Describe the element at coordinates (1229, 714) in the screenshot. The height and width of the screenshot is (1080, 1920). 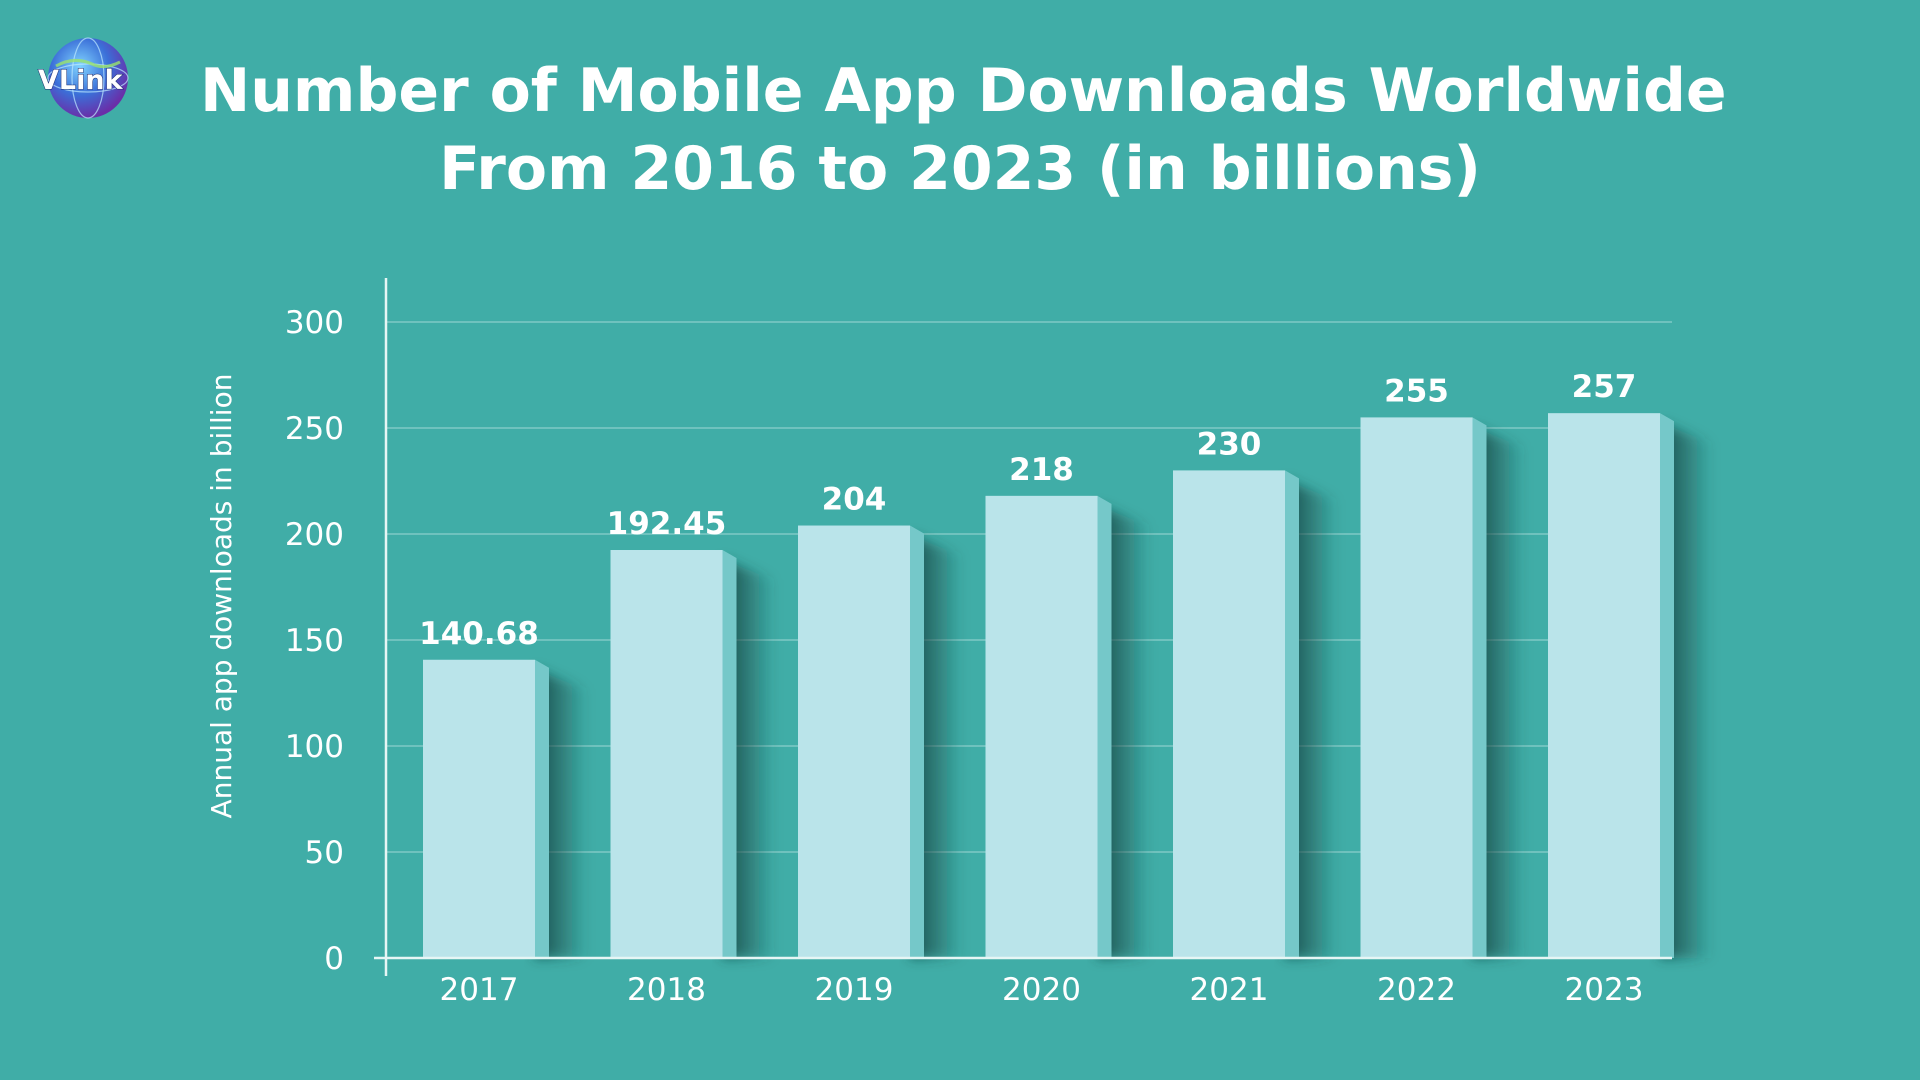
I see `bar-2021` at that location.